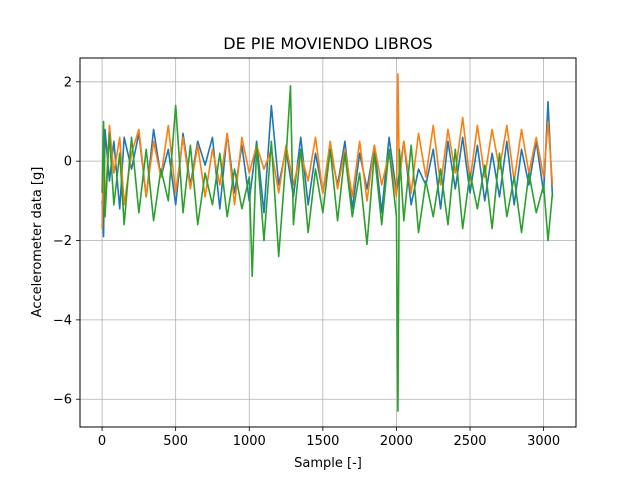 This screenshot has width=640, height=480. I want to click on y-tick-label: −6, so click(62, 400).